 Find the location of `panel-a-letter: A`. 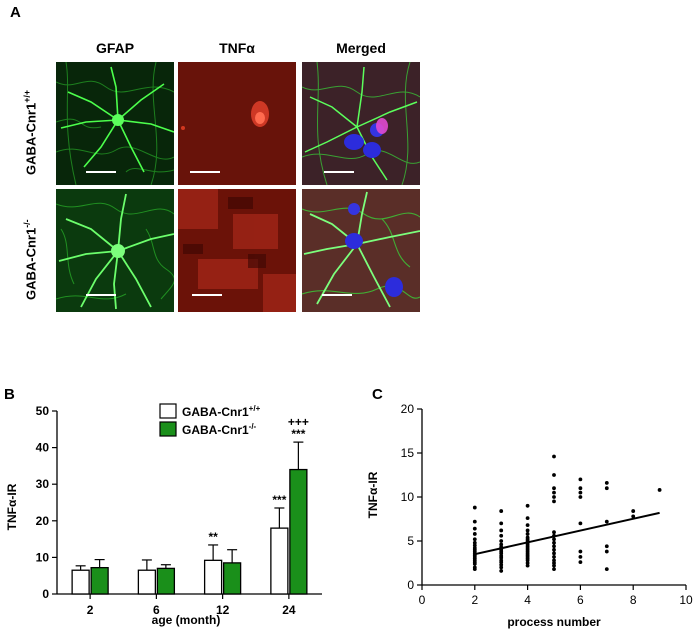

panel-a-letter: A is located at coordinates (15, 12).